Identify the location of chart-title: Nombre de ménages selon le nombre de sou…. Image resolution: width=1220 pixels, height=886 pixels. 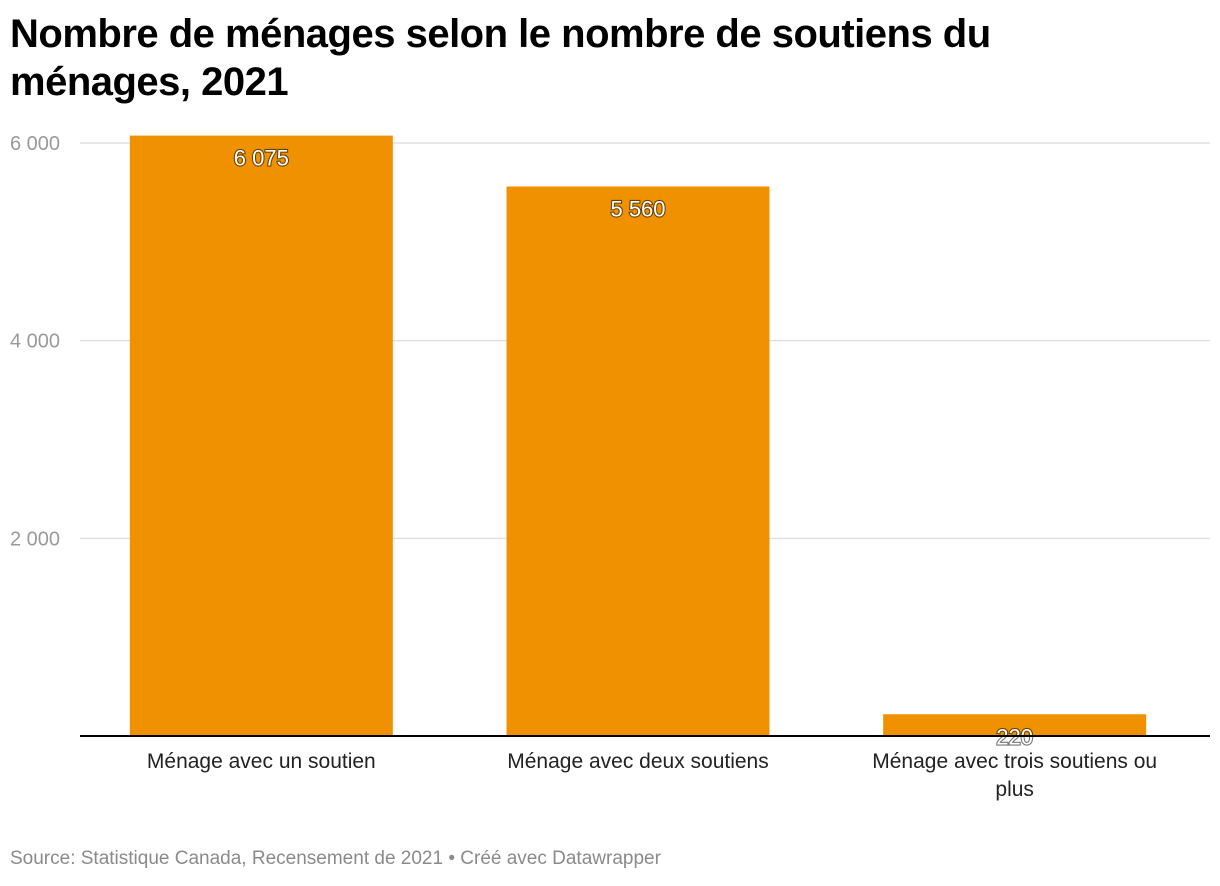
(500, 58).